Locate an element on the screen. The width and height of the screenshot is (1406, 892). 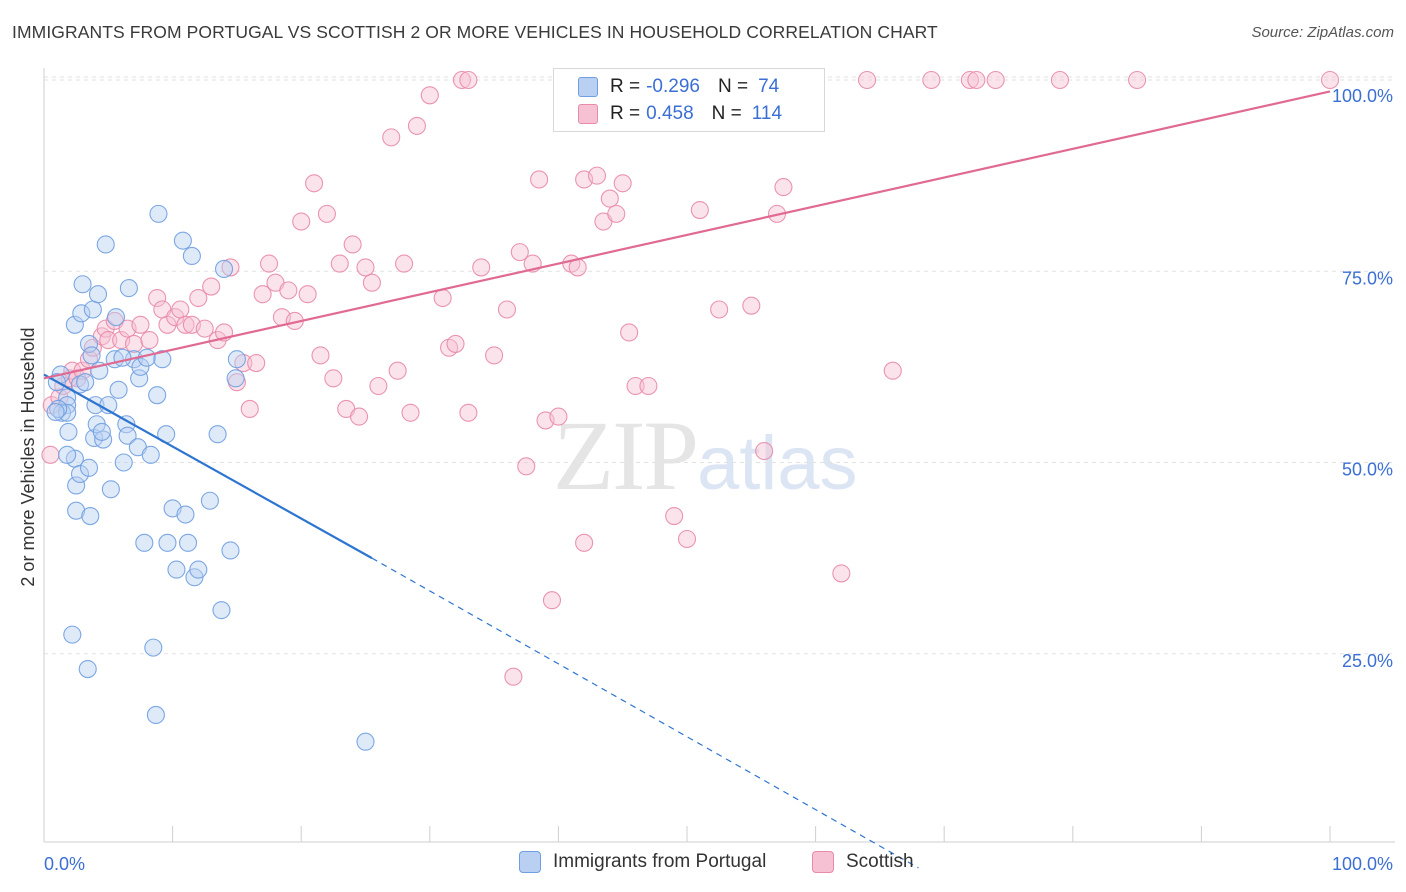
x-tick-label: 0.0% is located at coordinates (64, 864).